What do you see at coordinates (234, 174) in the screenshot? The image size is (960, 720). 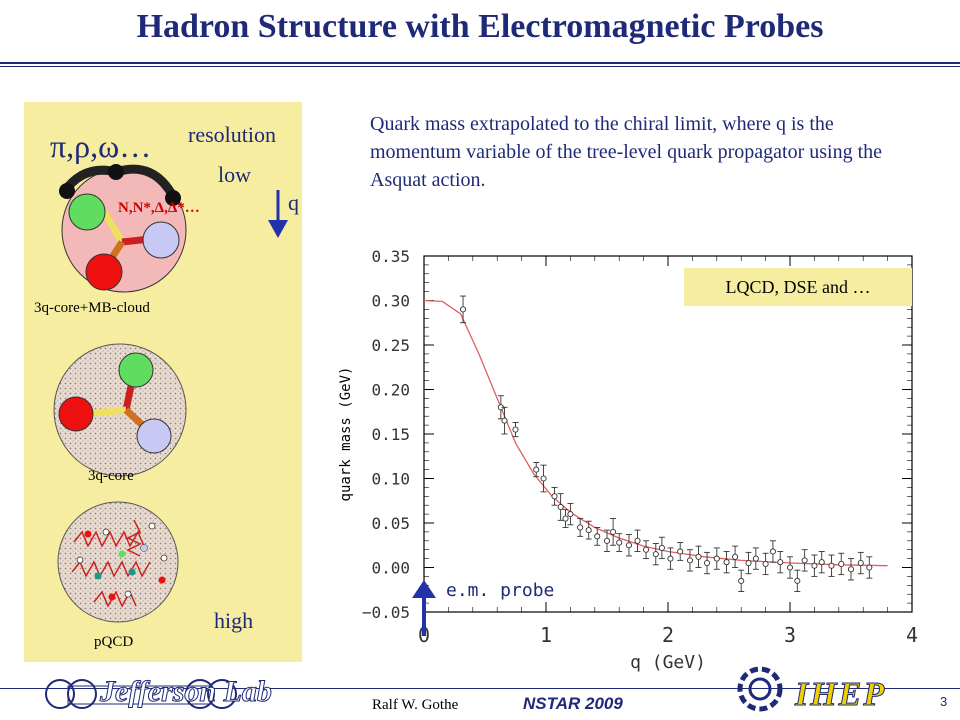 I see `low-label: low` at bounding box center [234, 174].